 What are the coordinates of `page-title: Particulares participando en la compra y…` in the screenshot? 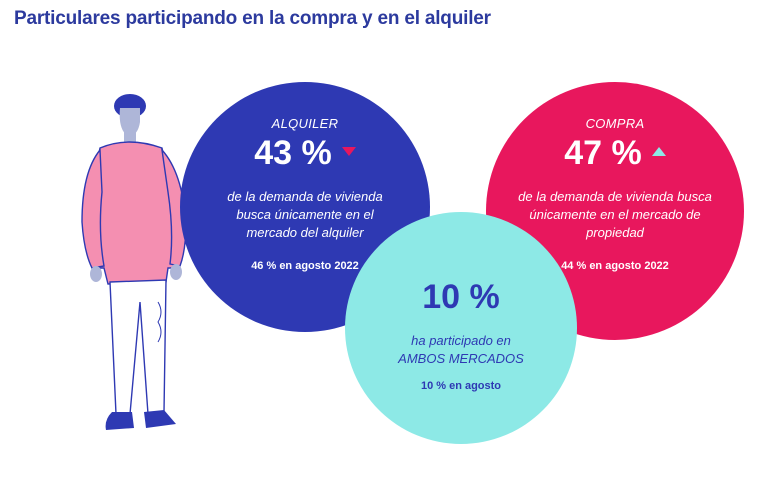 It's located at (252, 18).